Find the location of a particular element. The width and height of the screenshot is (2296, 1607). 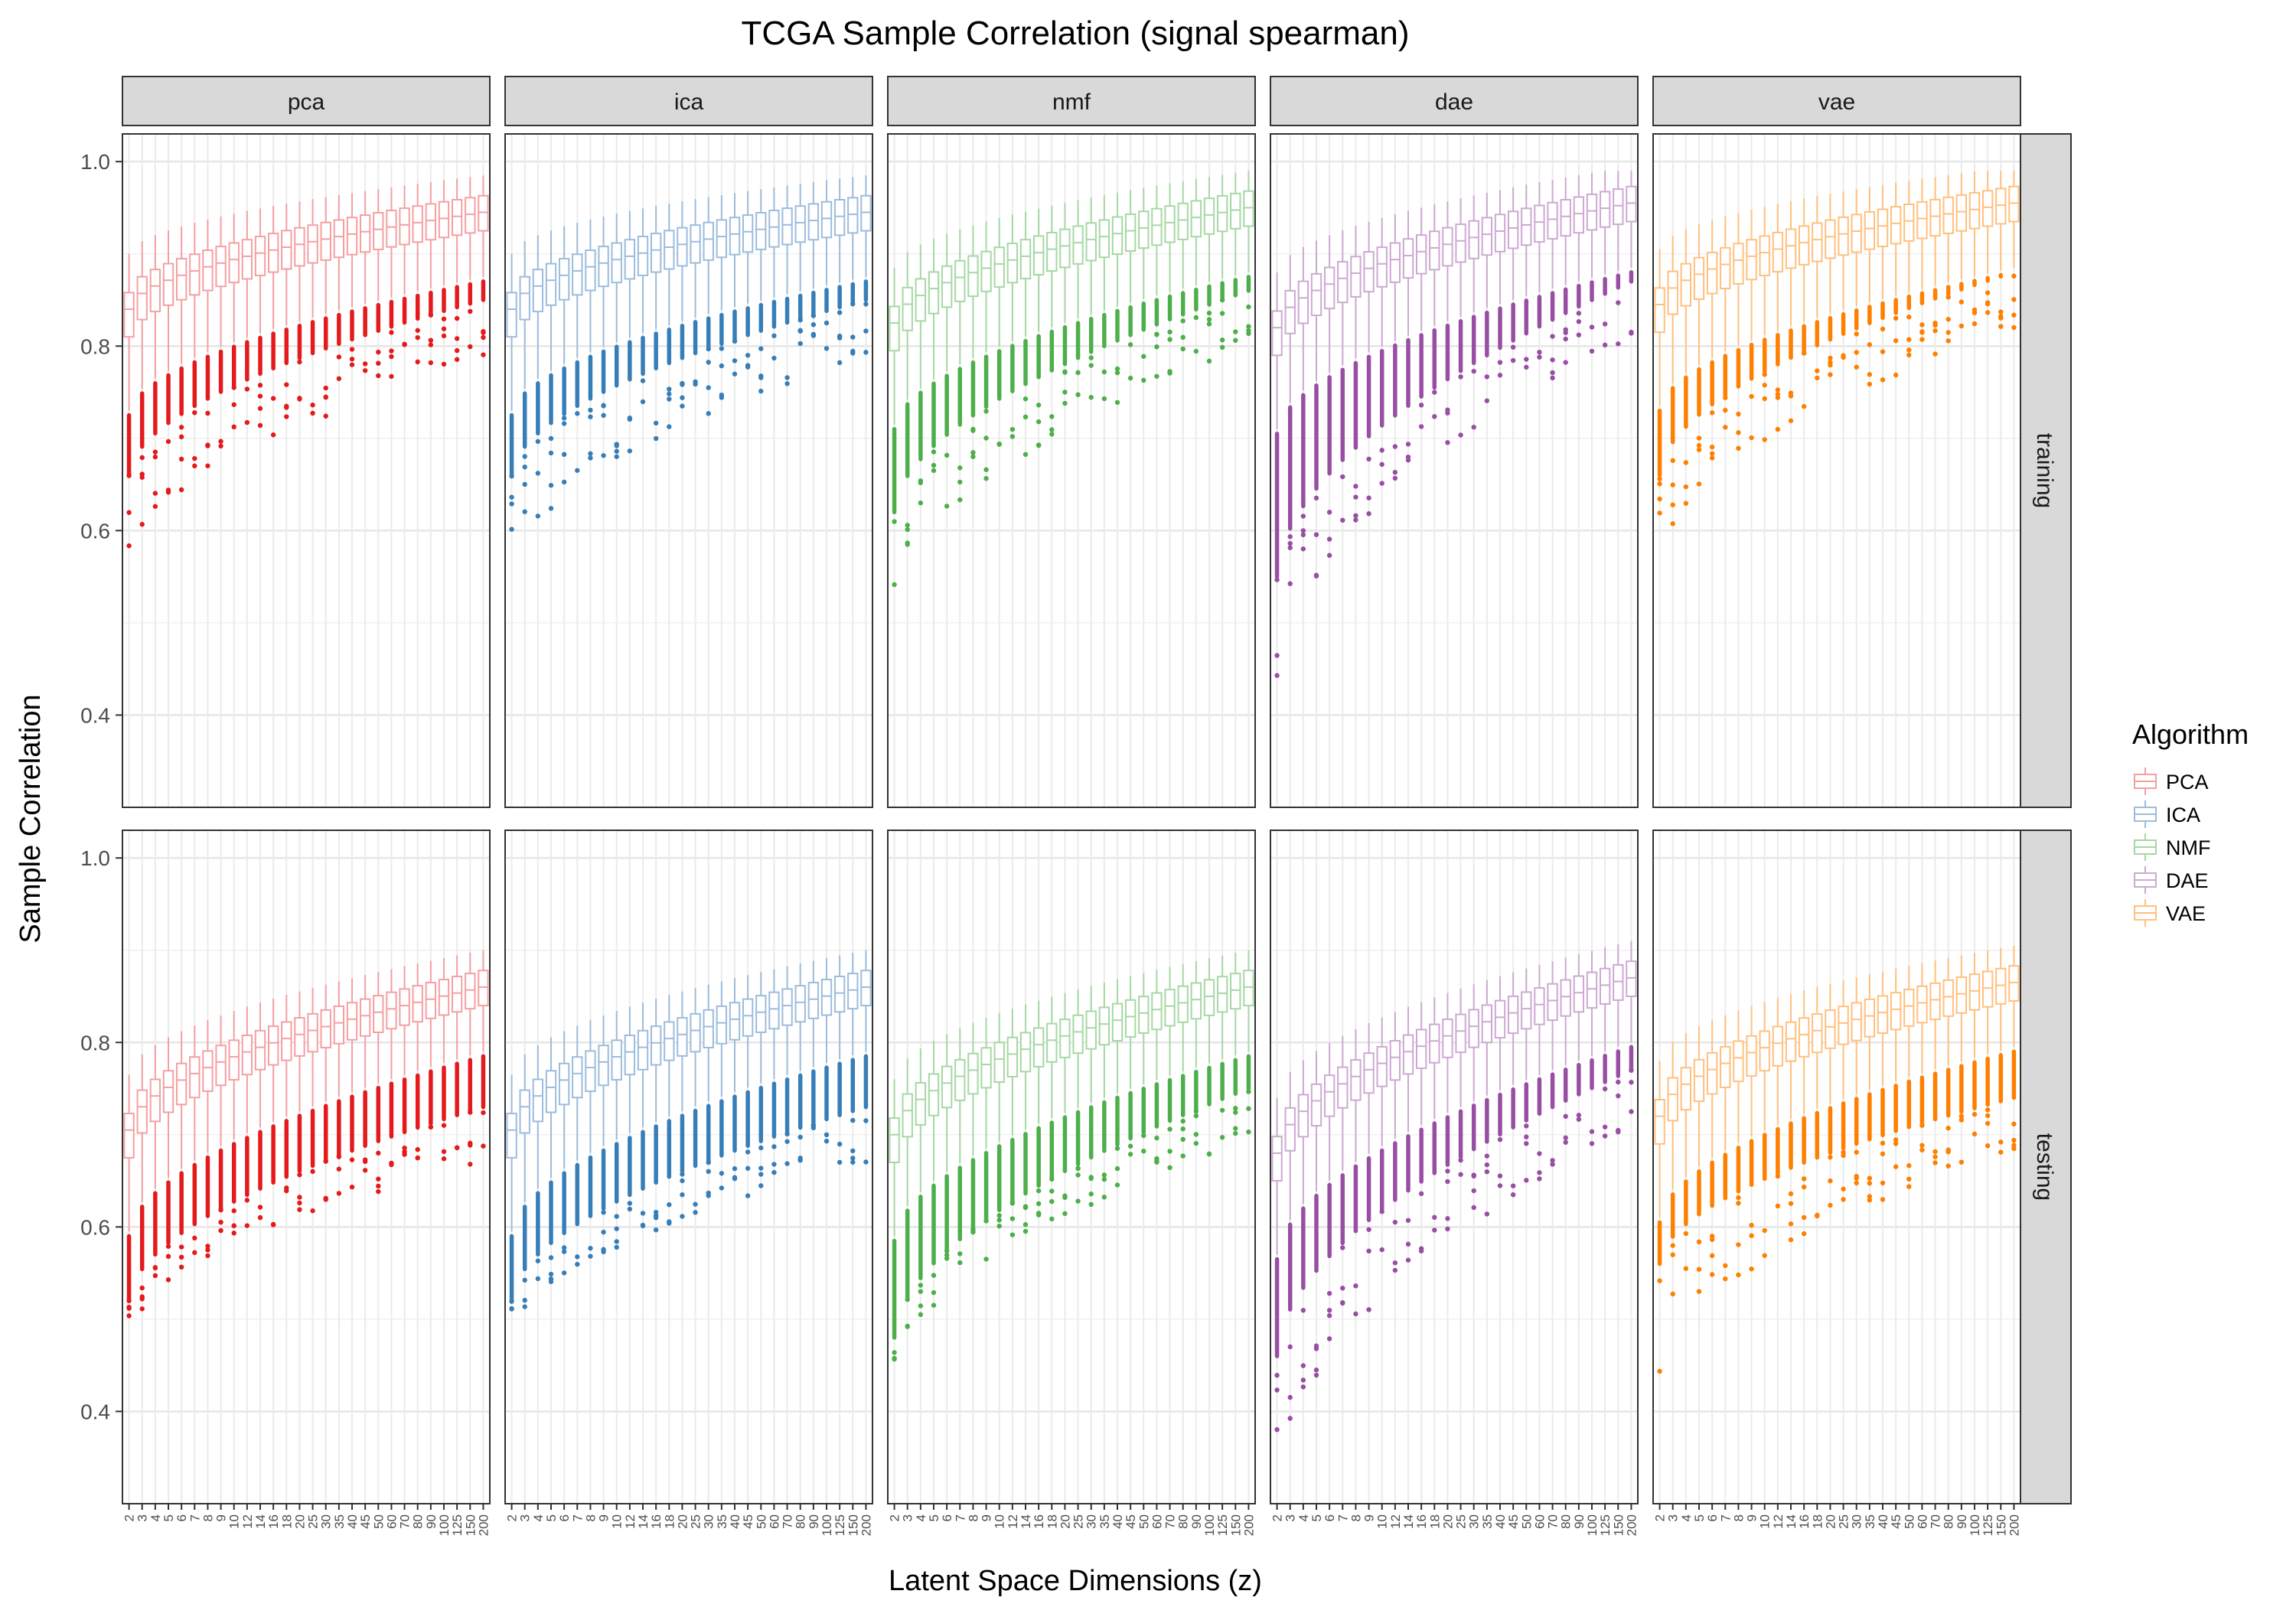

x-tick-label: 50 is located at coordinates (761, 1521).